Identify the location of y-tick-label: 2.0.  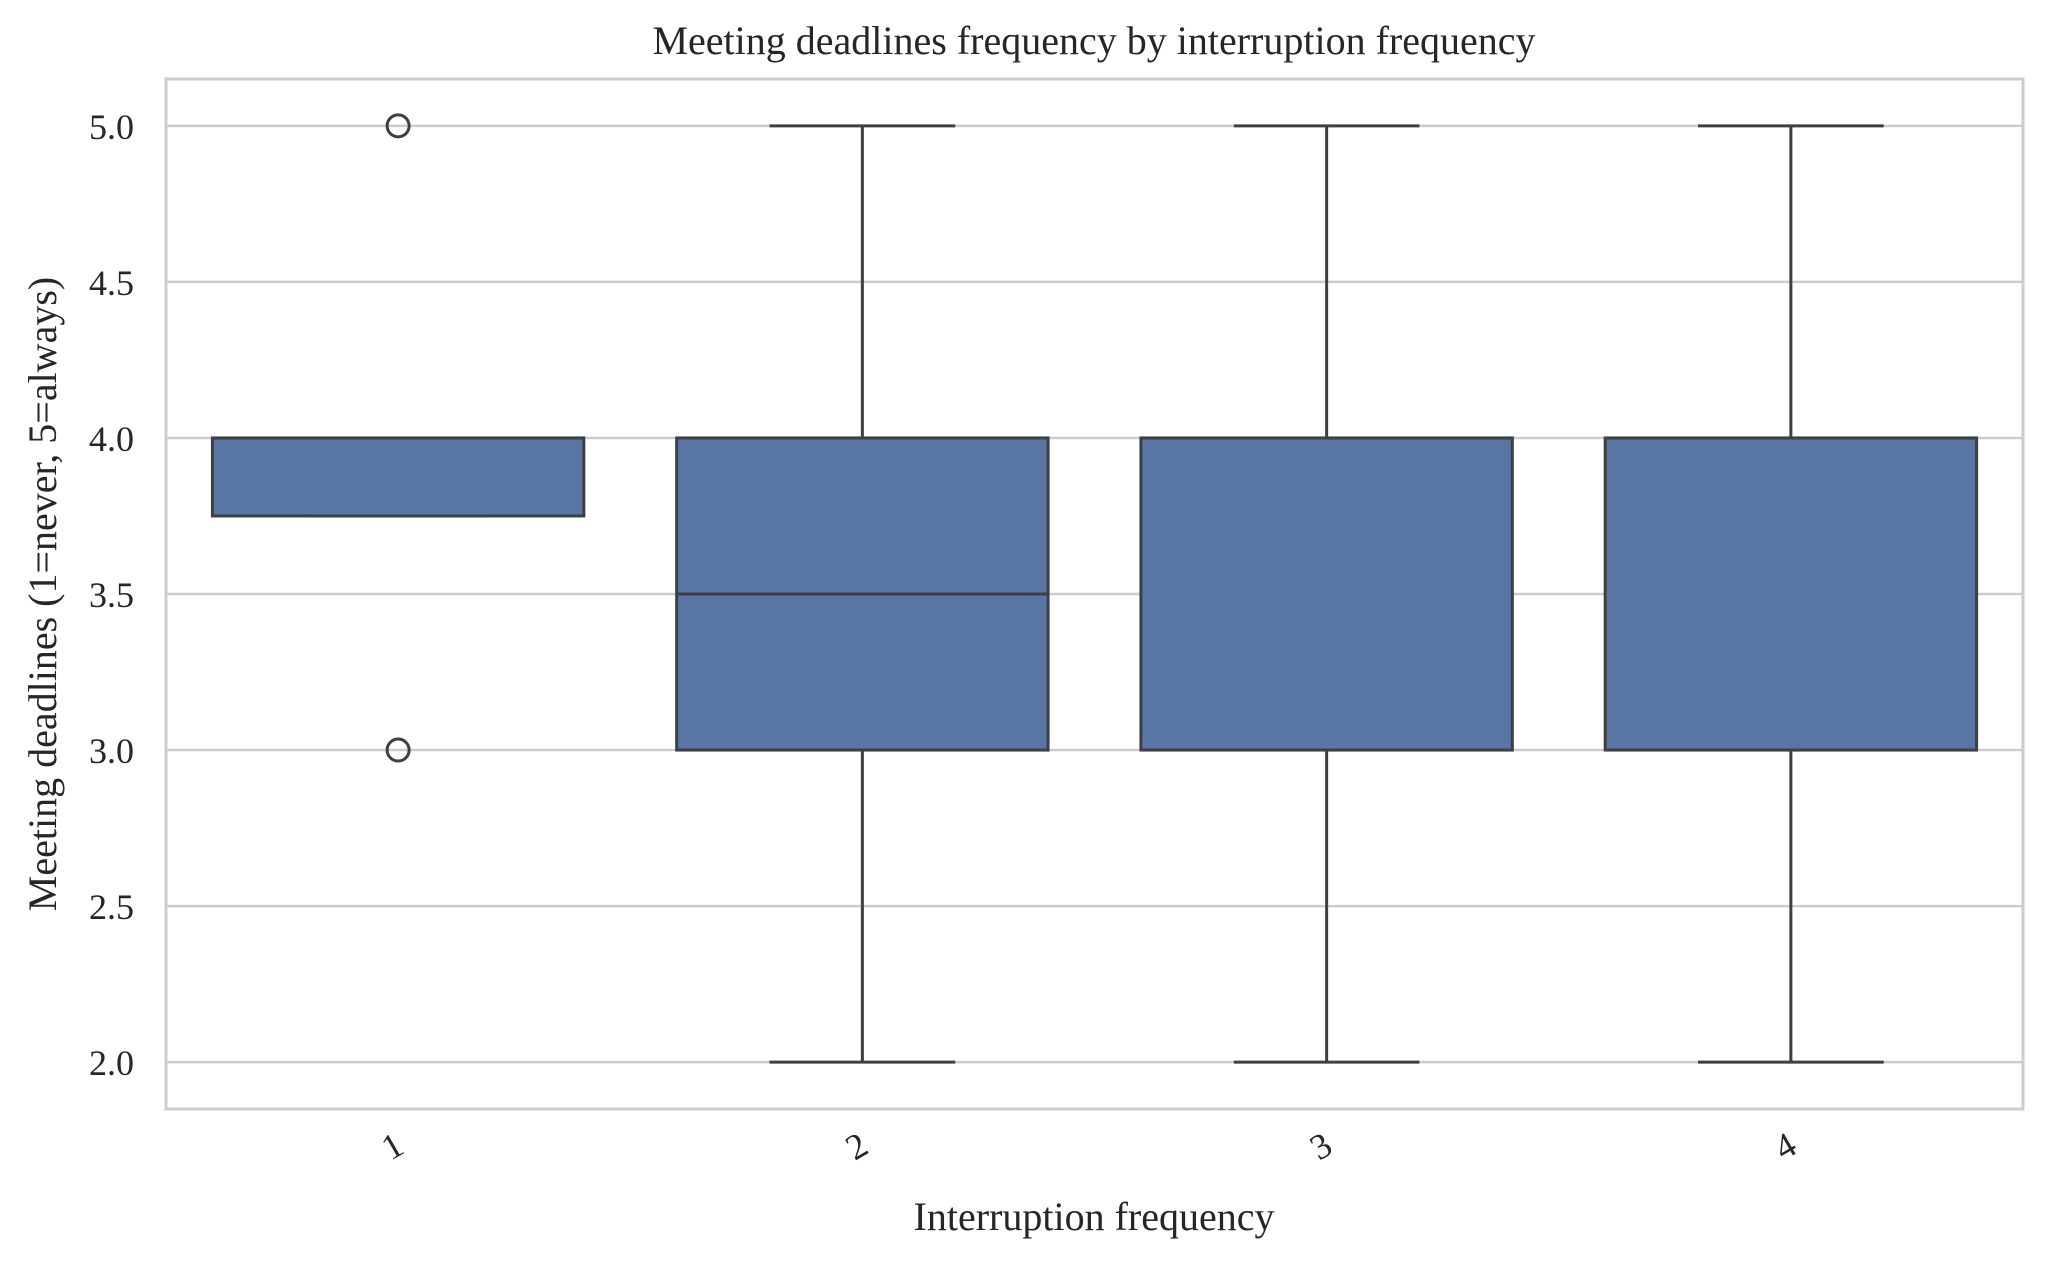
(111, 1063).